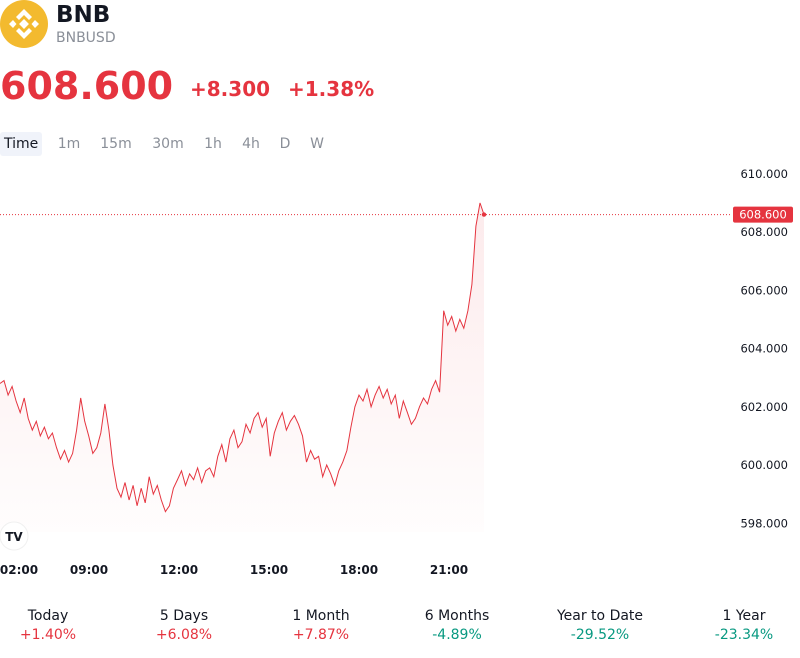 This screenshot has width=800, height=658. Describe the element at coordinates (24, 24) in the screenshot. I see `bnb-logo-icon` at that location.